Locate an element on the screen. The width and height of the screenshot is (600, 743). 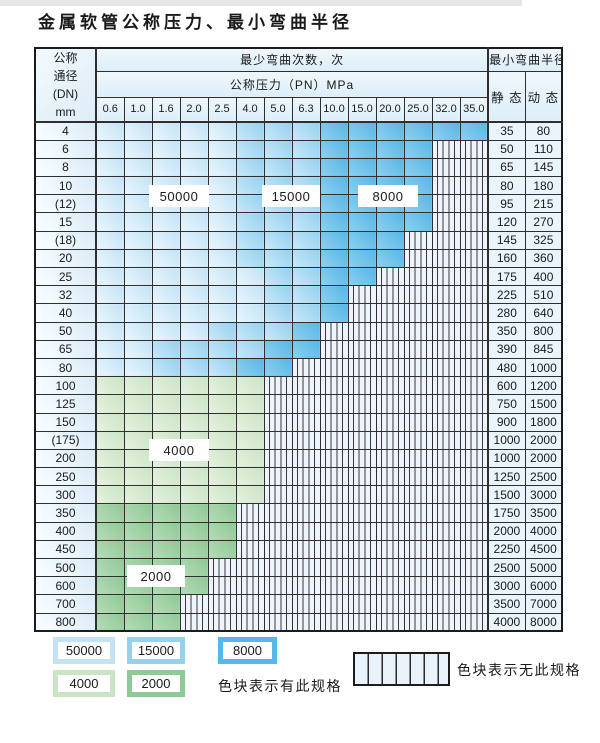
static-radius-cell: 350 is located at coordinates (506, 331).